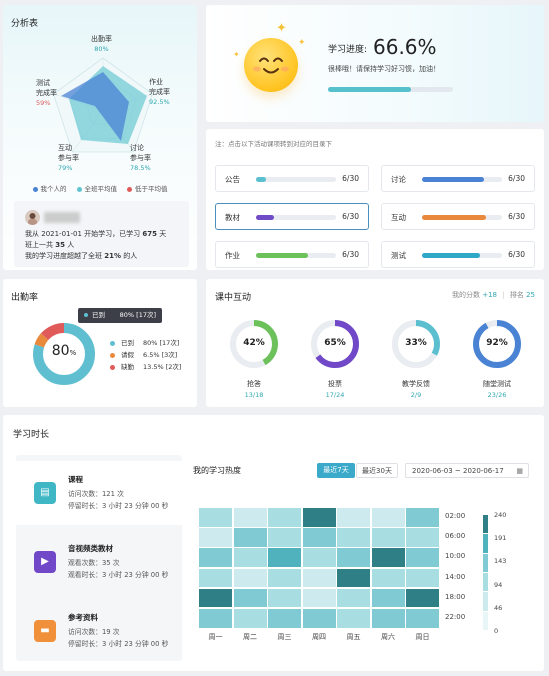 Image resolution: width=549 pixels, height=676 pixels. I want to click on study-category-item: ▶ 音视频类教材 观看次数：35 次观看时长：3 小时 23 分钟 00 秒, so click(99, 562).